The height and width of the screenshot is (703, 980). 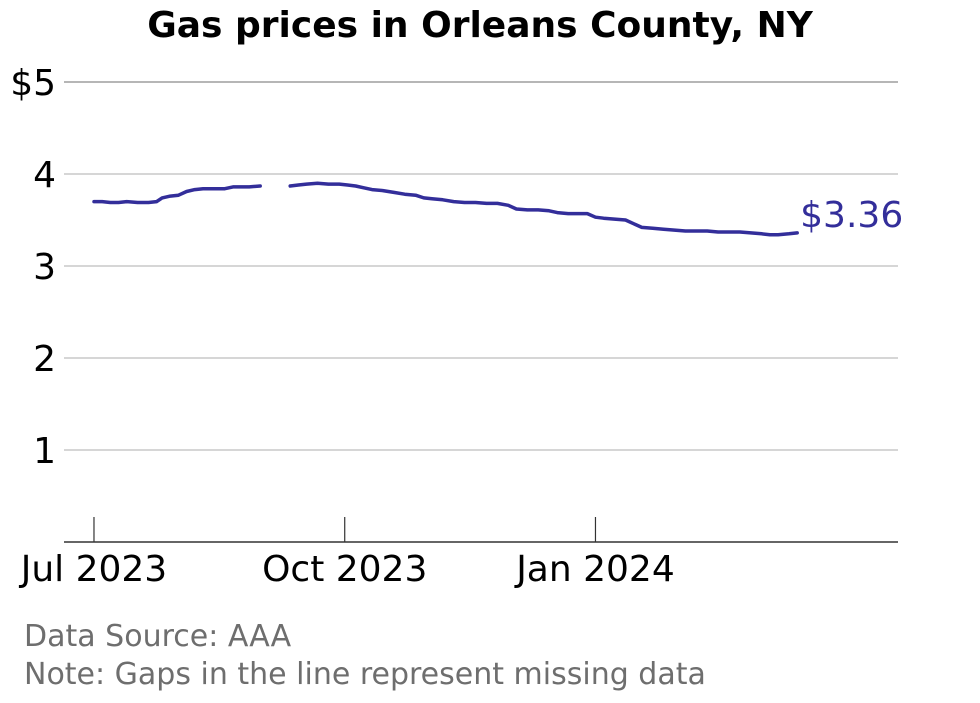 I want to click on y-tick-label: $5, so click(x=33, y=83).